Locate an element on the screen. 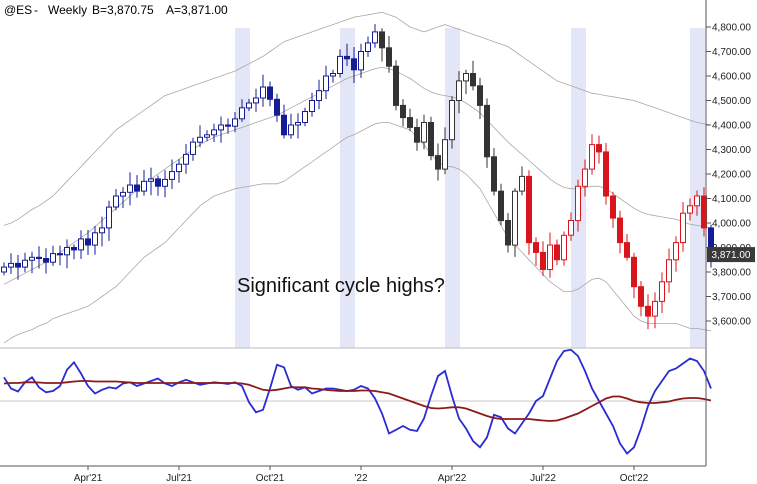  x-tick: Oct'21 is located at coordinates (270, 475).